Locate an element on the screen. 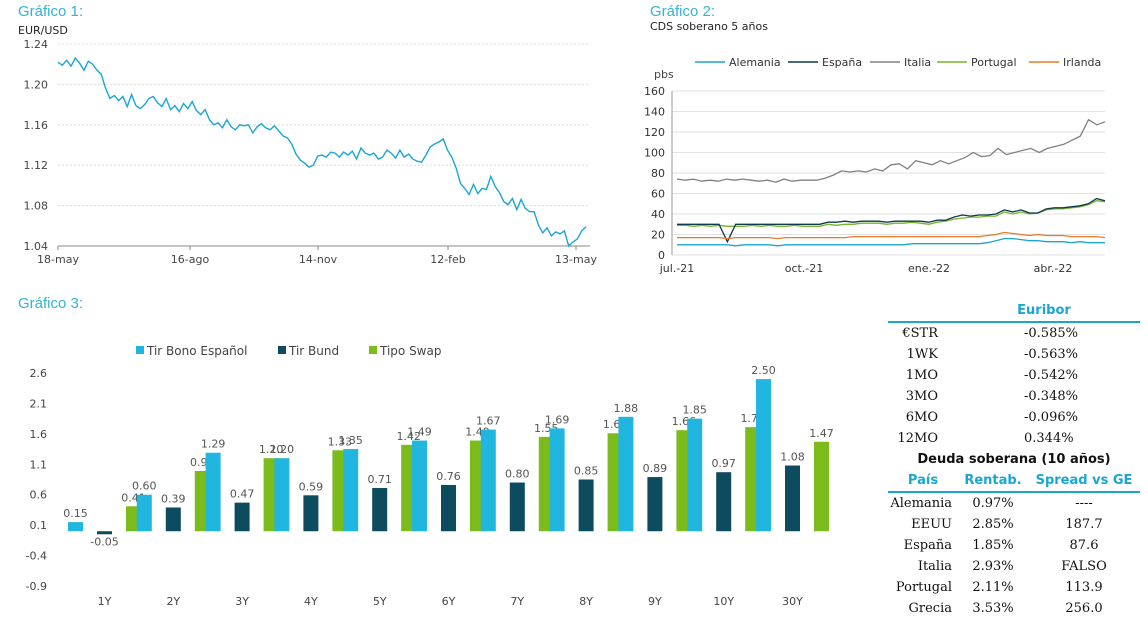 This screenshot has width=1148, height=629. deuda-pais: Alemania is located at coordinates (921, 503).